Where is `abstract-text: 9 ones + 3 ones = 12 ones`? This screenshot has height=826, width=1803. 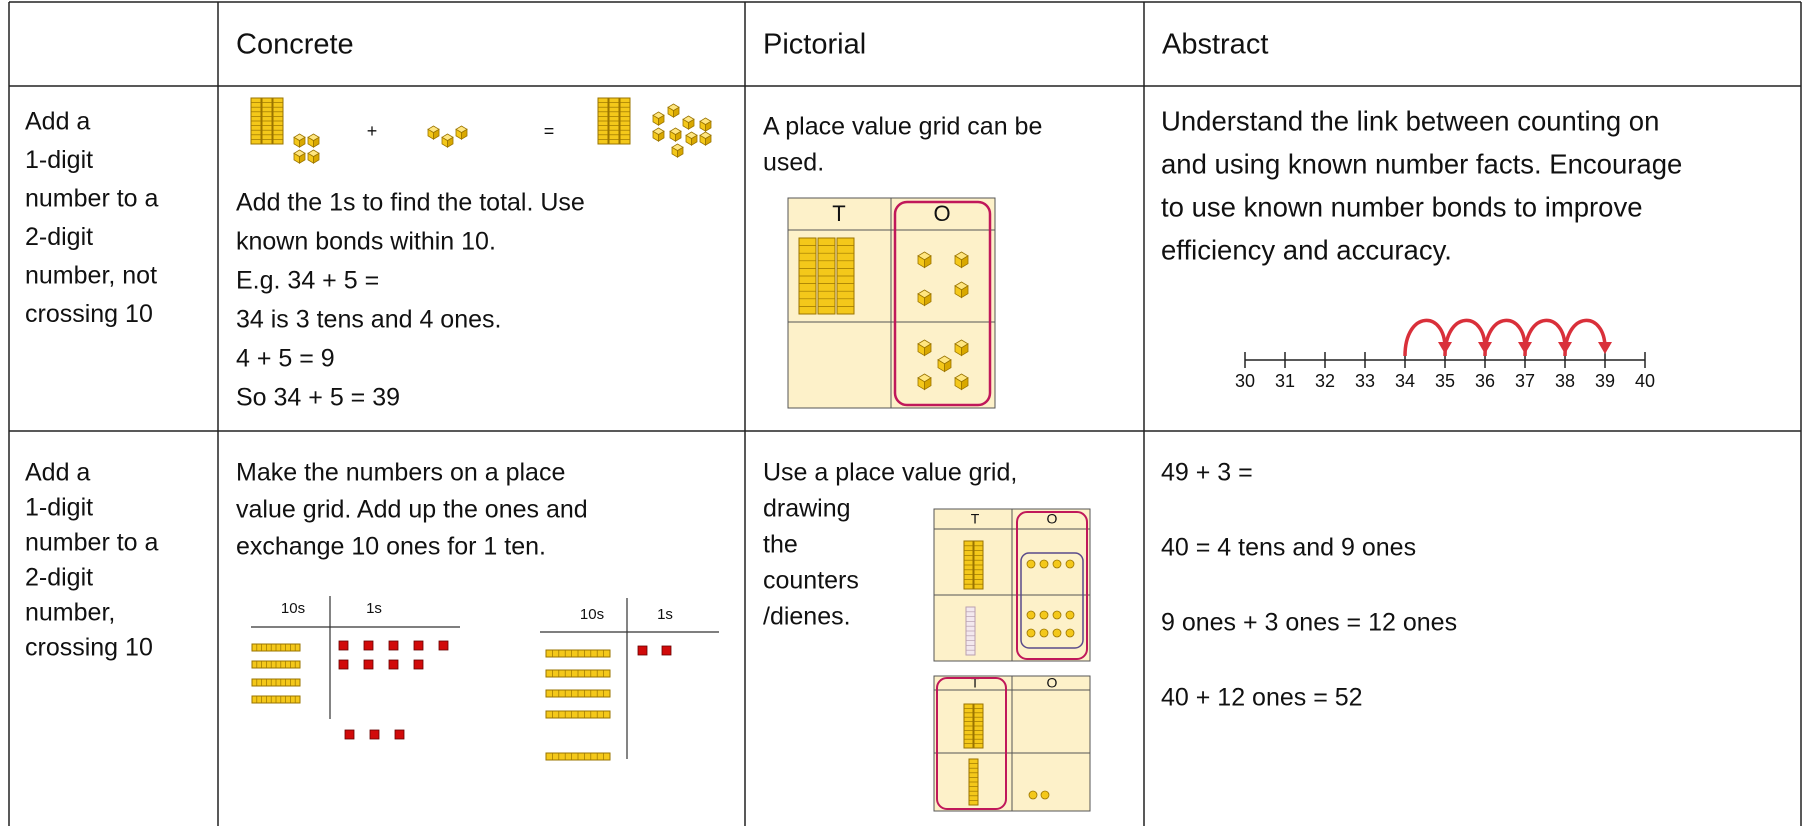
abstract-text: 9 ones + 3 ones = 12 ones is located at coordinates (1309, 623).